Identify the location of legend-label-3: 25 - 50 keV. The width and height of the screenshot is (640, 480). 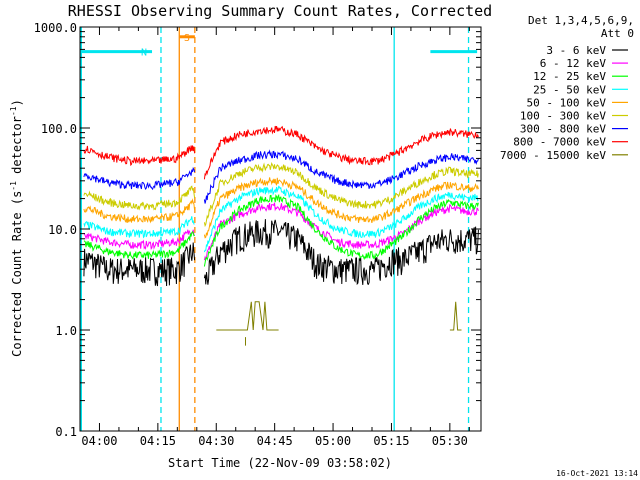
(569, 89).